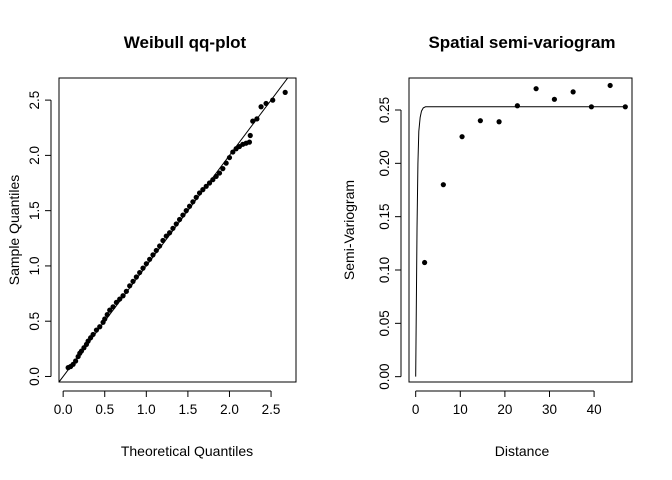 Image resolution: width=672 pixels, height=480 pixels. What do you see at coordinates (522, 451) in the screenshot?
I see `variogram-x-axis-label: Distance` at bounding box center [522, 451].